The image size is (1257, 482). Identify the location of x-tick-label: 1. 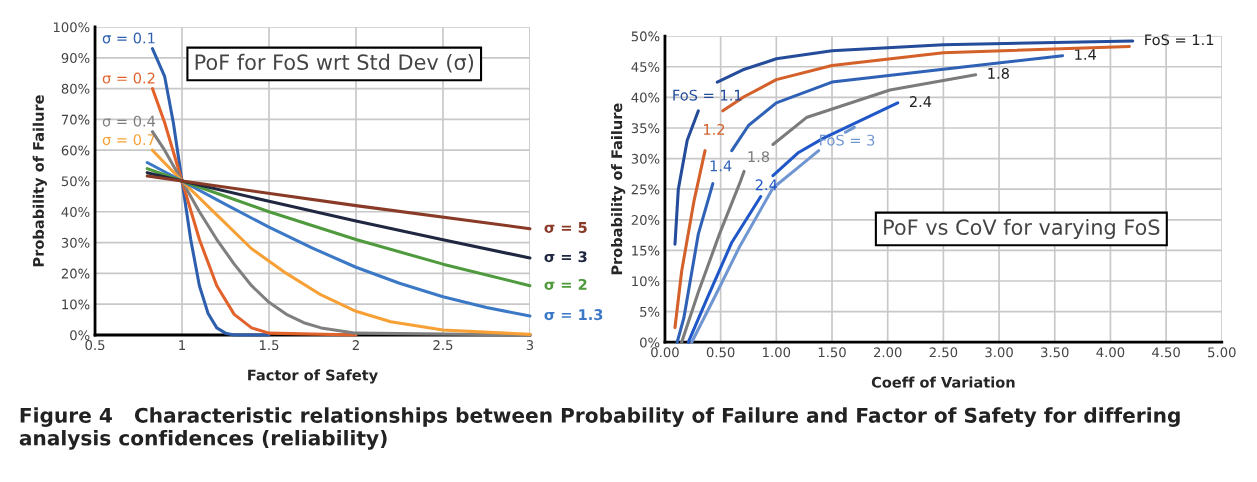
(182, 345).